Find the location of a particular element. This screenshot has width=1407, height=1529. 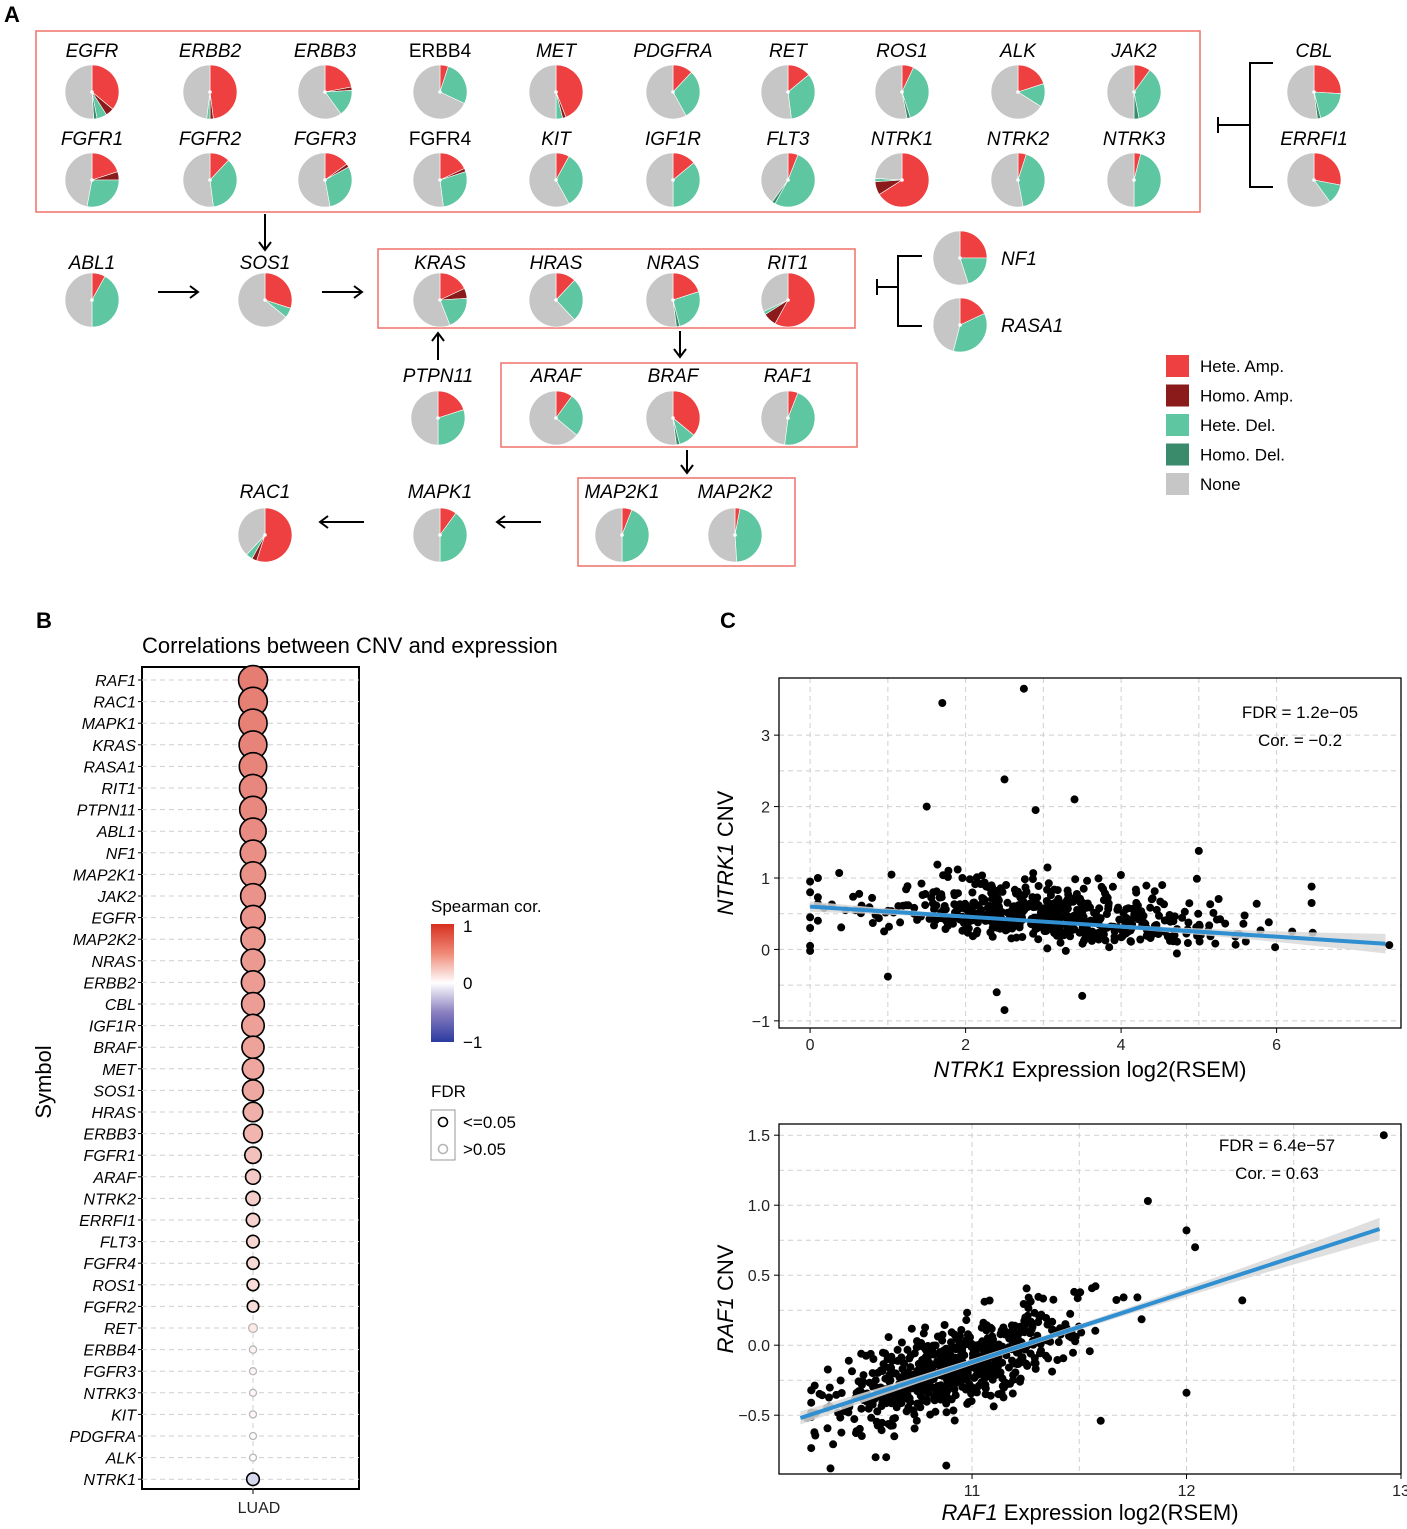

gene-label: SOS1 is located at coordinates (265, 263).